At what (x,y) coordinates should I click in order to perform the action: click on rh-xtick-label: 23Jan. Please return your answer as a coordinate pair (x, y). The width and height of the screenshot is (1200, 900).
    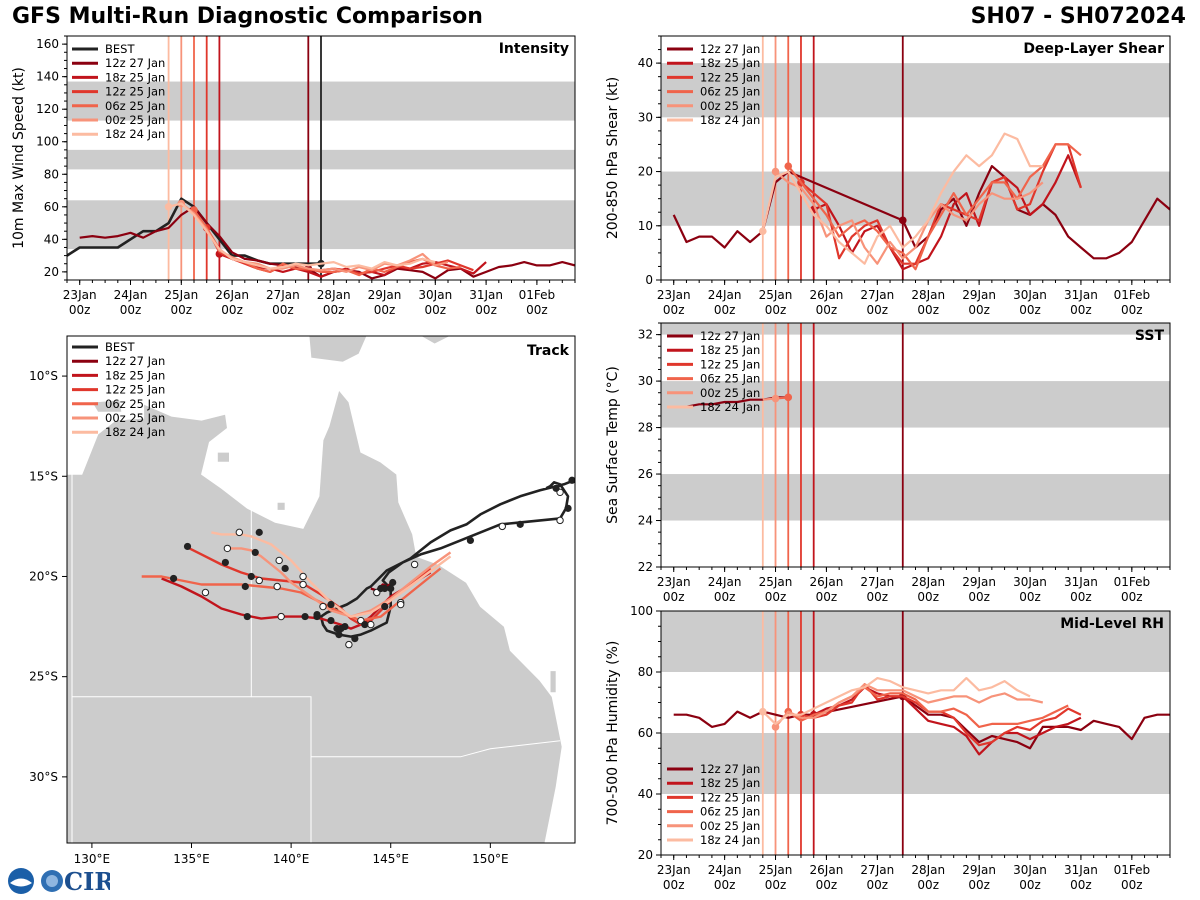
    Looking at the image, I should click on (674, 870).